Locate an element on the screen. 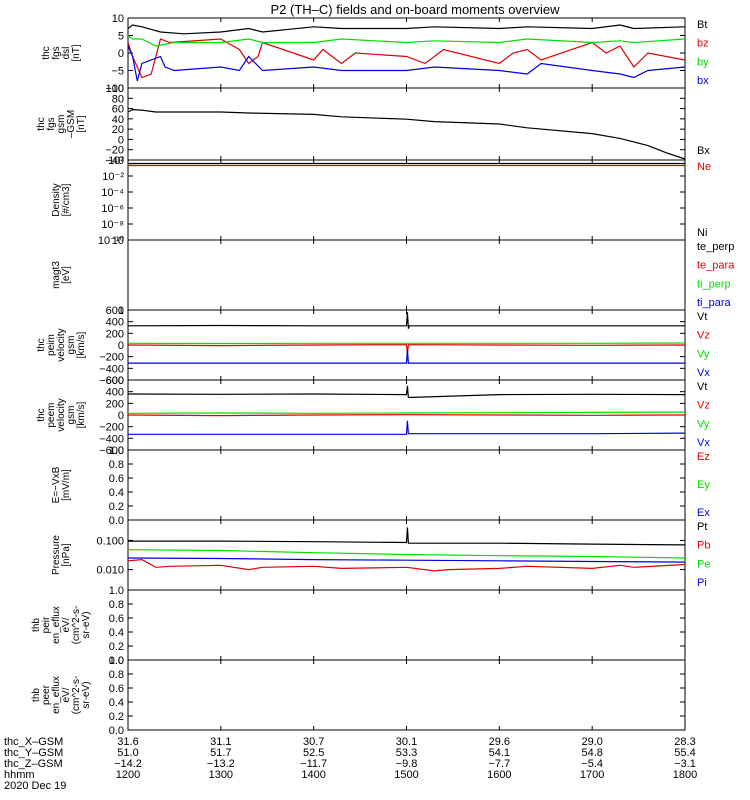  time-row-value: −3.1 is located at coordinates (685, 764).